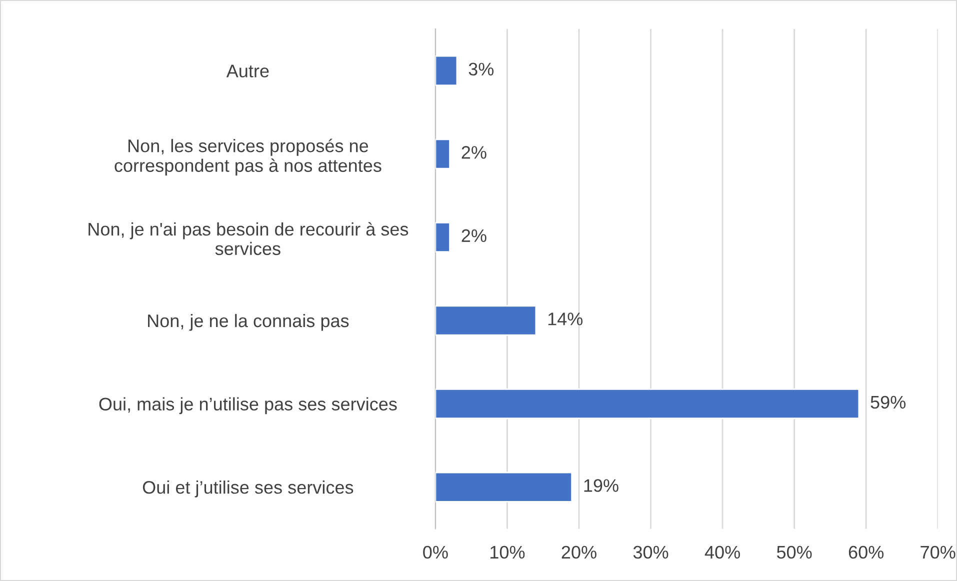 The width and height of the screenshot is (957, 581). What do you see at coordinates (938, 552) in the screenshot?
I see `x-tick-label: 70%` at bounding box center [938, 552].